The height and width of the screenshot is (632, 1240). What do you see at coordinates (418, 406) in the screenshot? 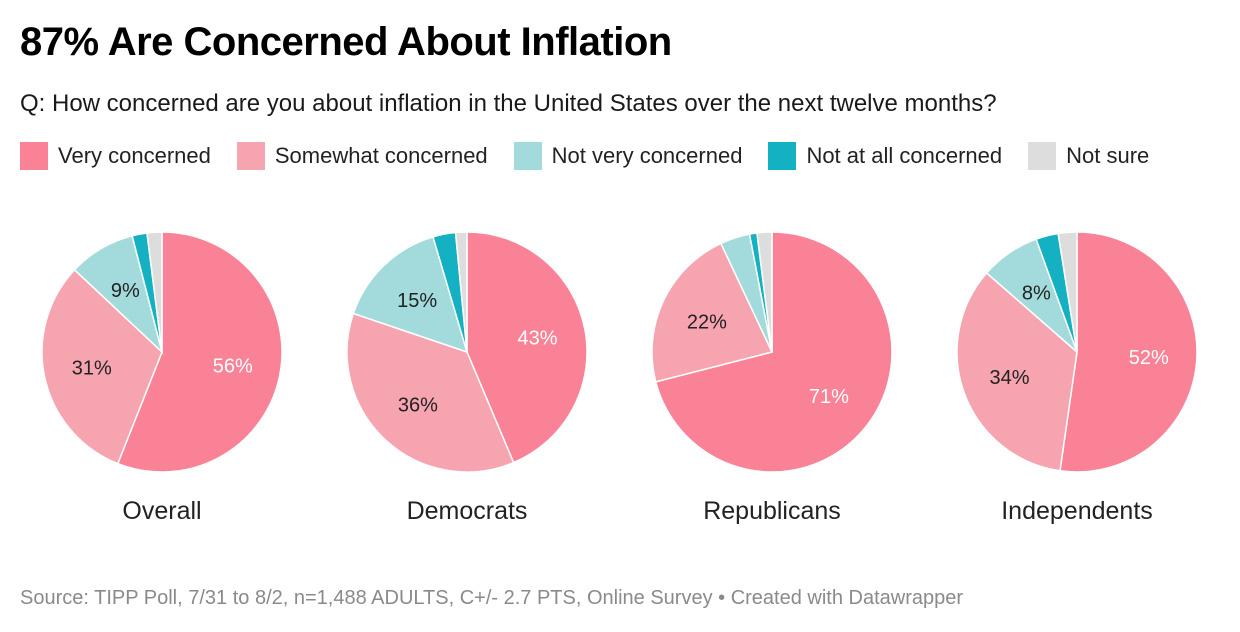
I see `slice-label: 36%` at bounding box center [418, 406].